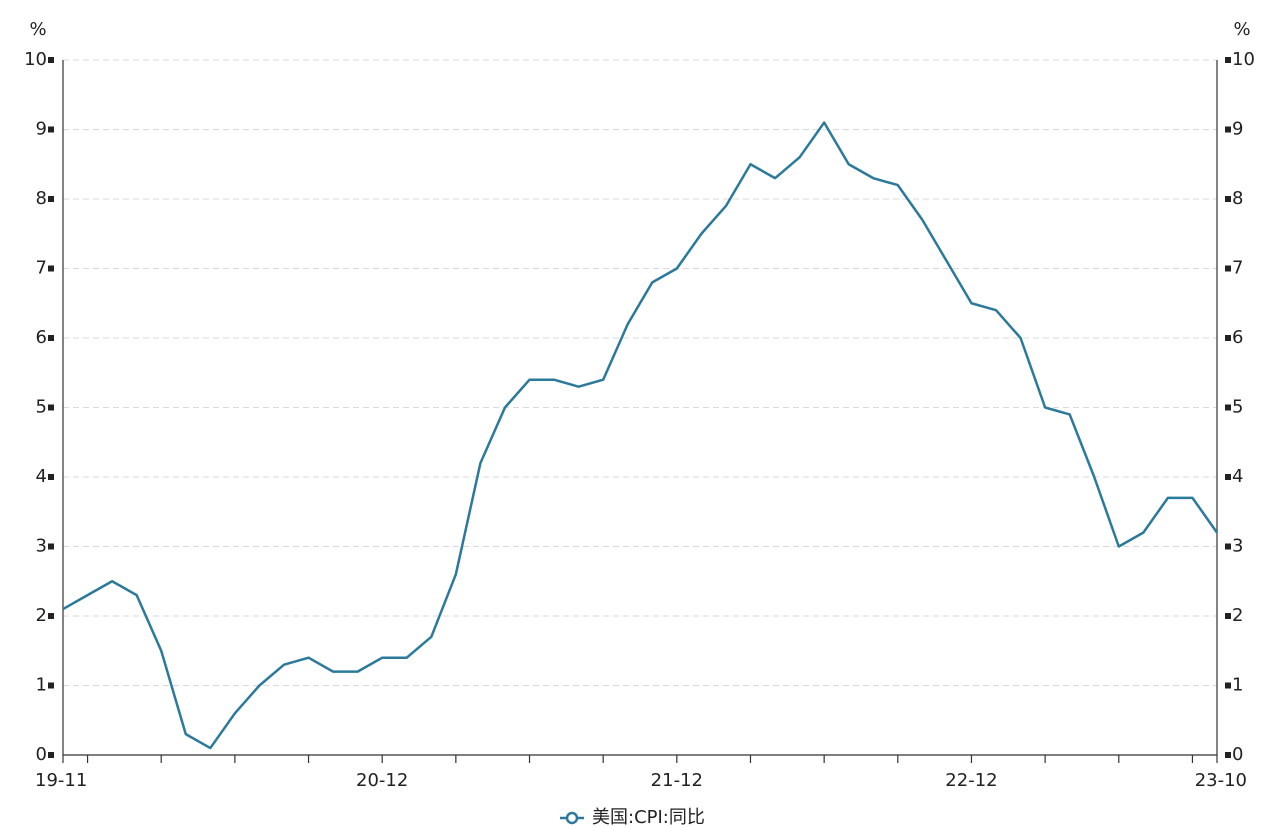  Describe the element at coordinates (41, 754) in the screenshot. I see `y-tick-label: 0` at that location.